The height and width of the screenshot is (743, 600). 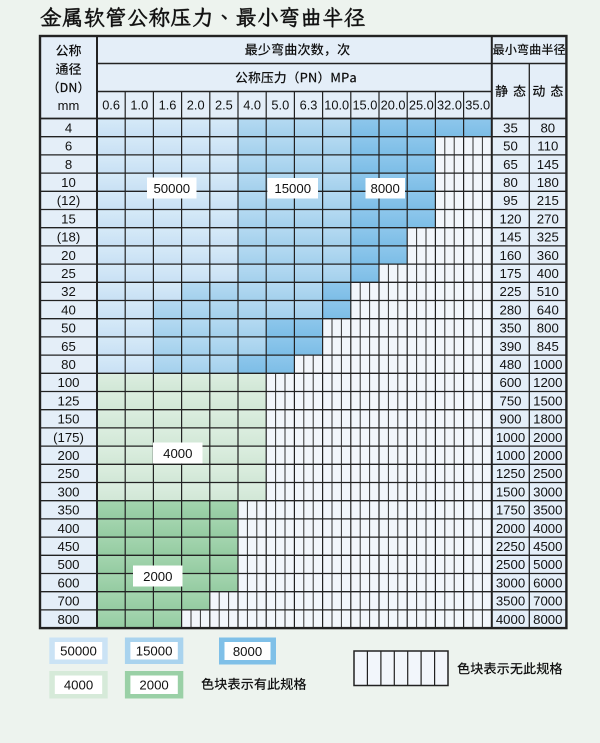 What do you see at coordinates (510, 291) in the screenshot?
I see `svg-text: 225` at bounding box center [510, 291].